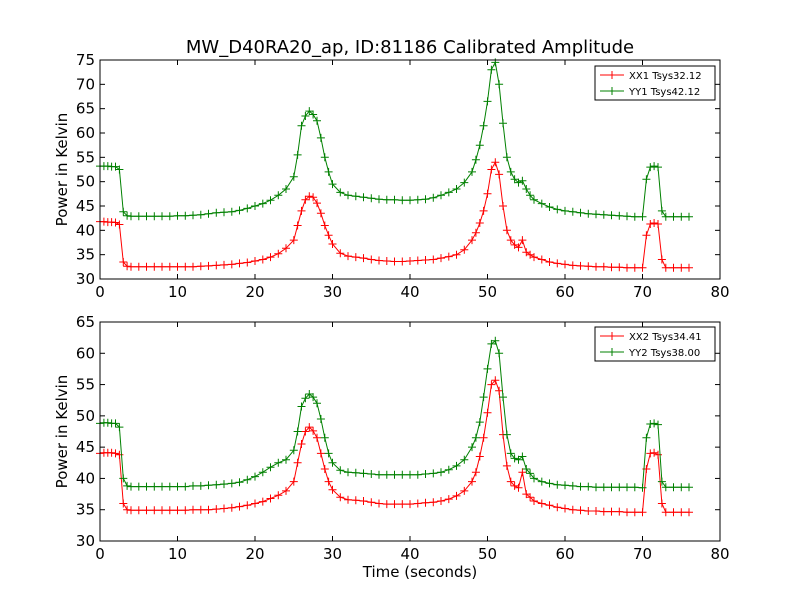 The width and height of the screenshot is (800, 604). What do you see at coordinates (332, 292) in the screenshot?
I see `x-tick-label: 30` at bounding box center [332, 292].